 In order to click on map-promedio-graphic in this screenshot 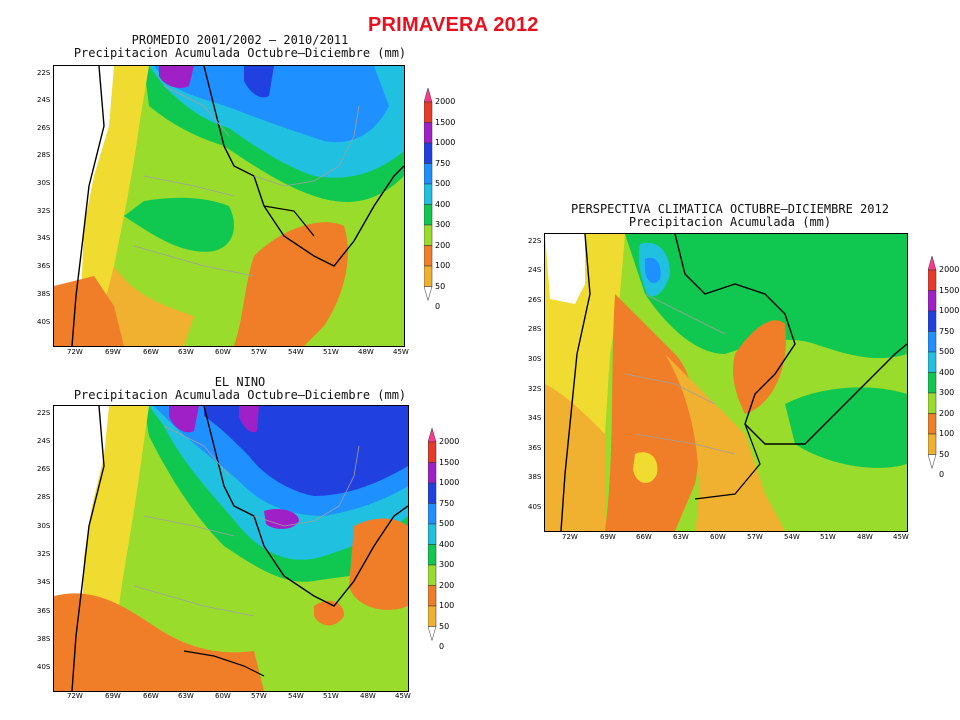, I will do `click(229, 206)`.